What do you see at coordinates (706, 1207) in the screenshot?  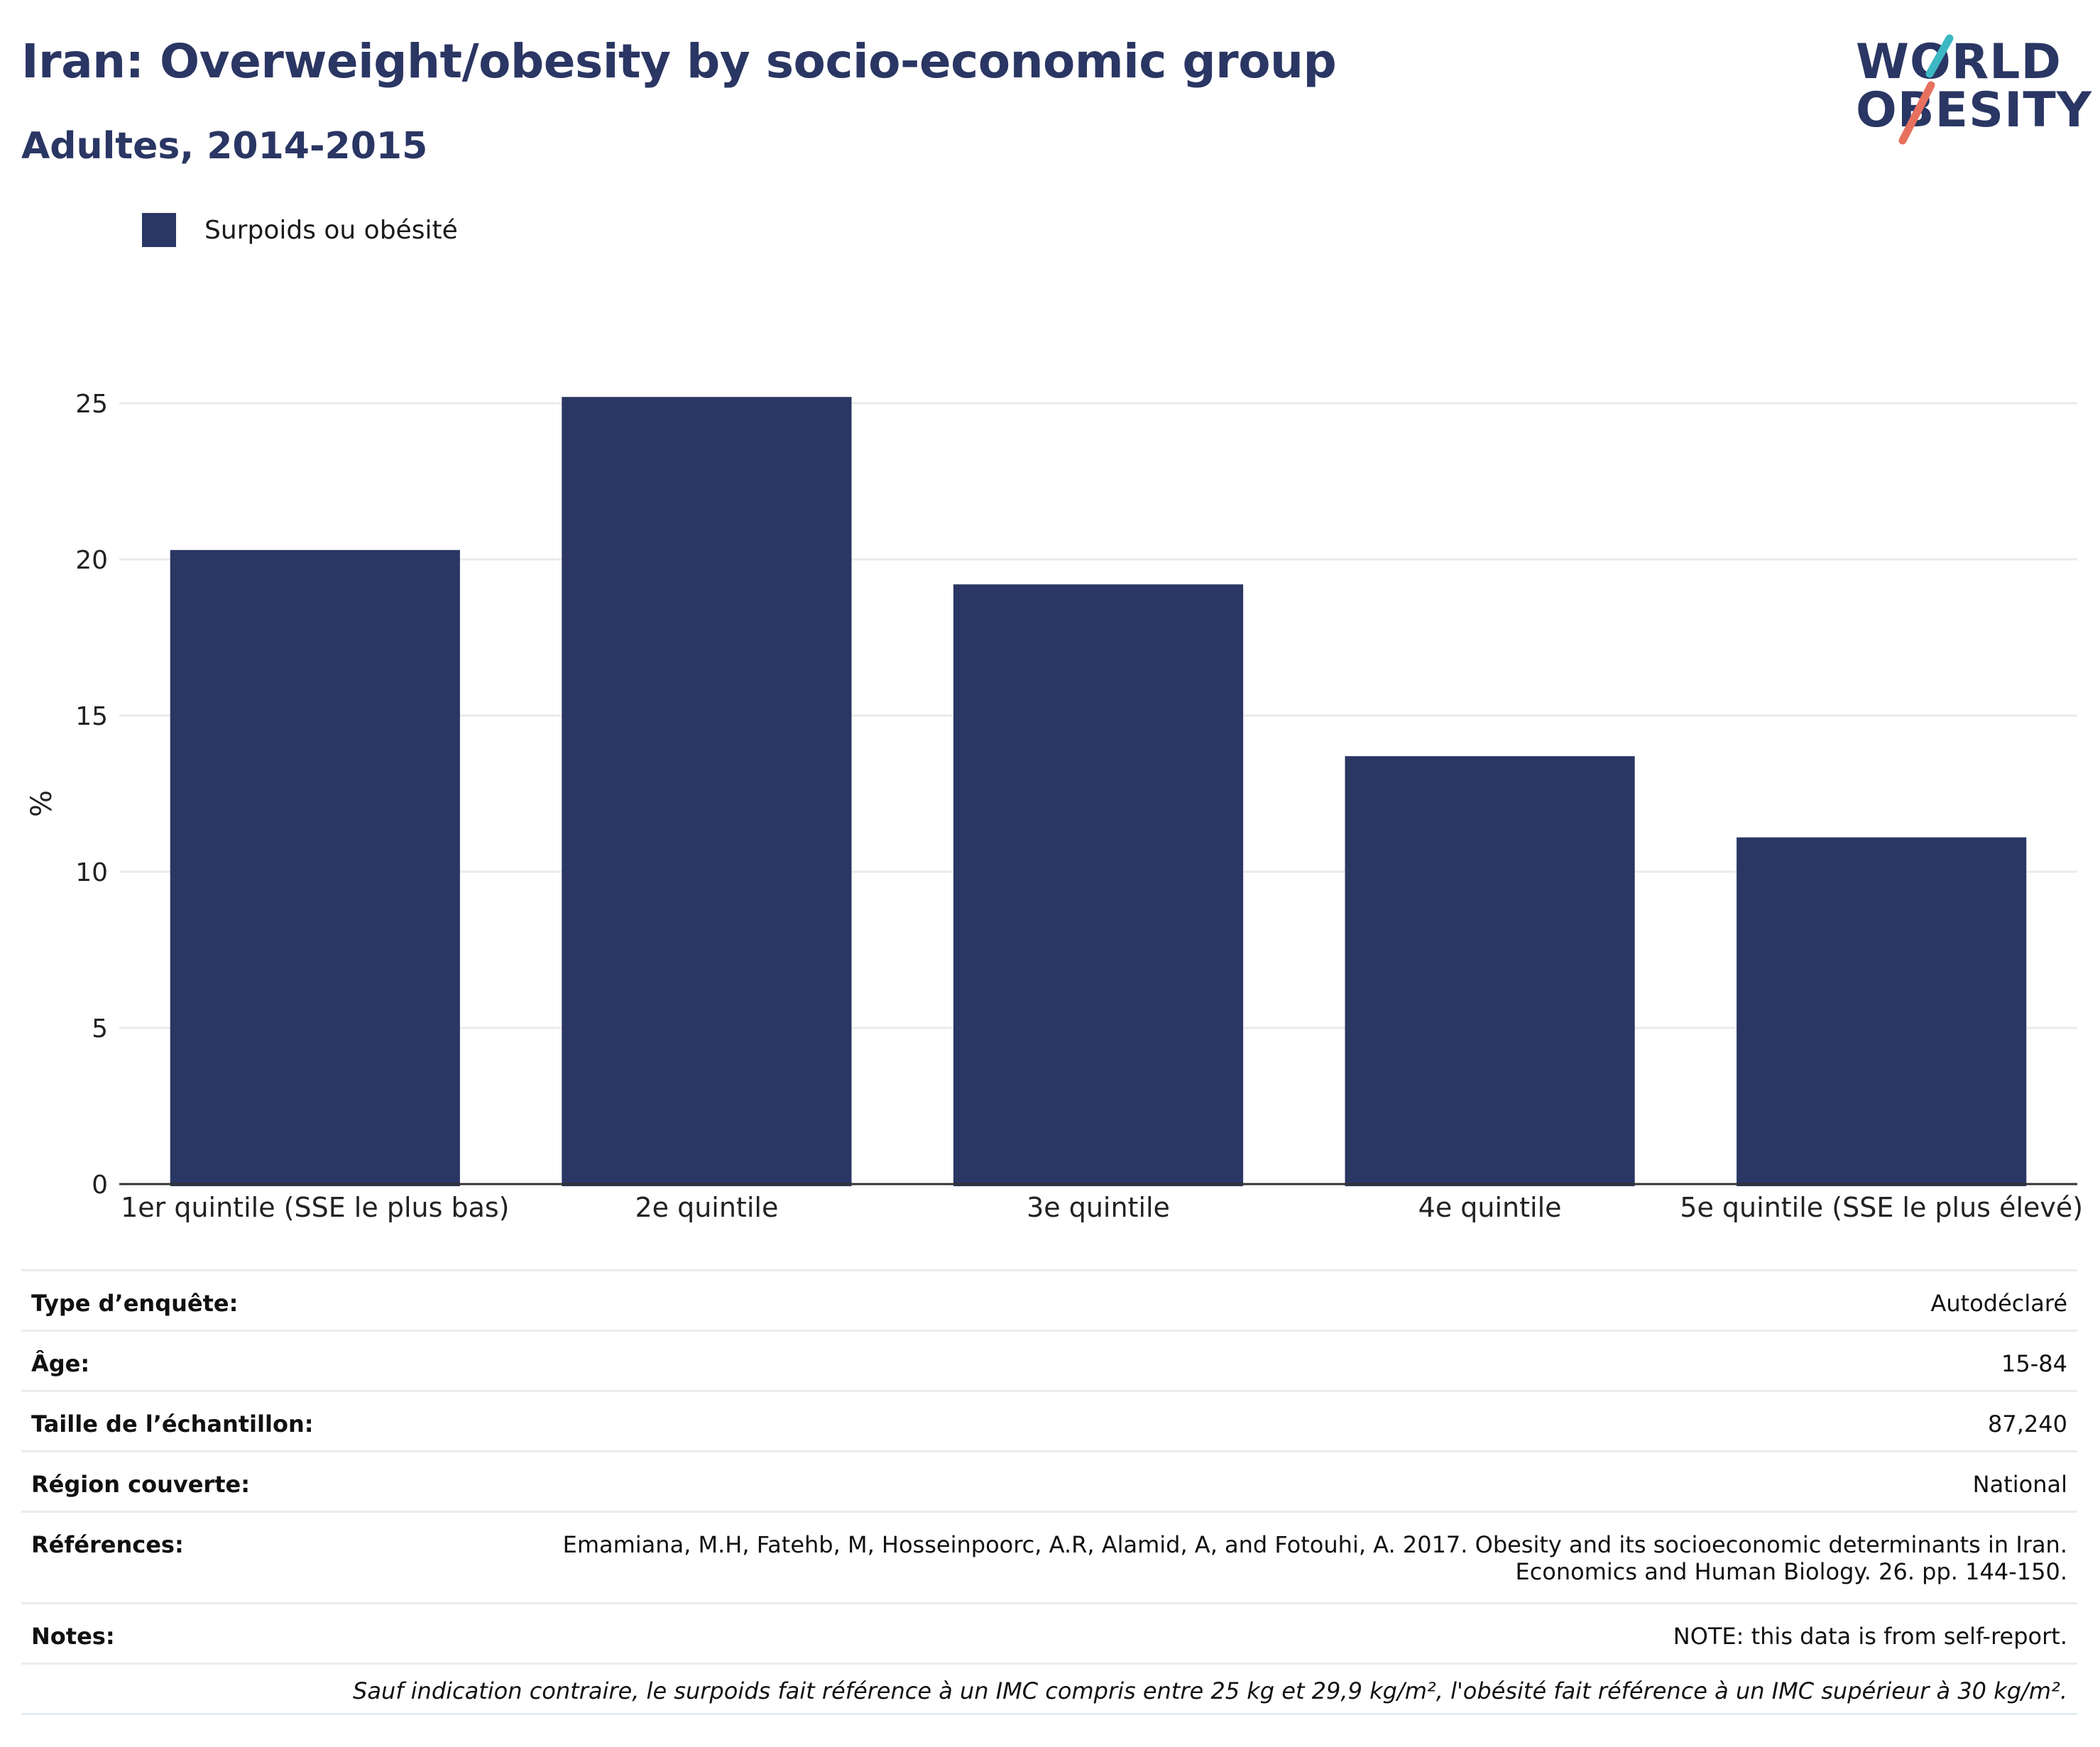 I see `x-tick-label: 2e quintile` at bounding box center [706, 1207].